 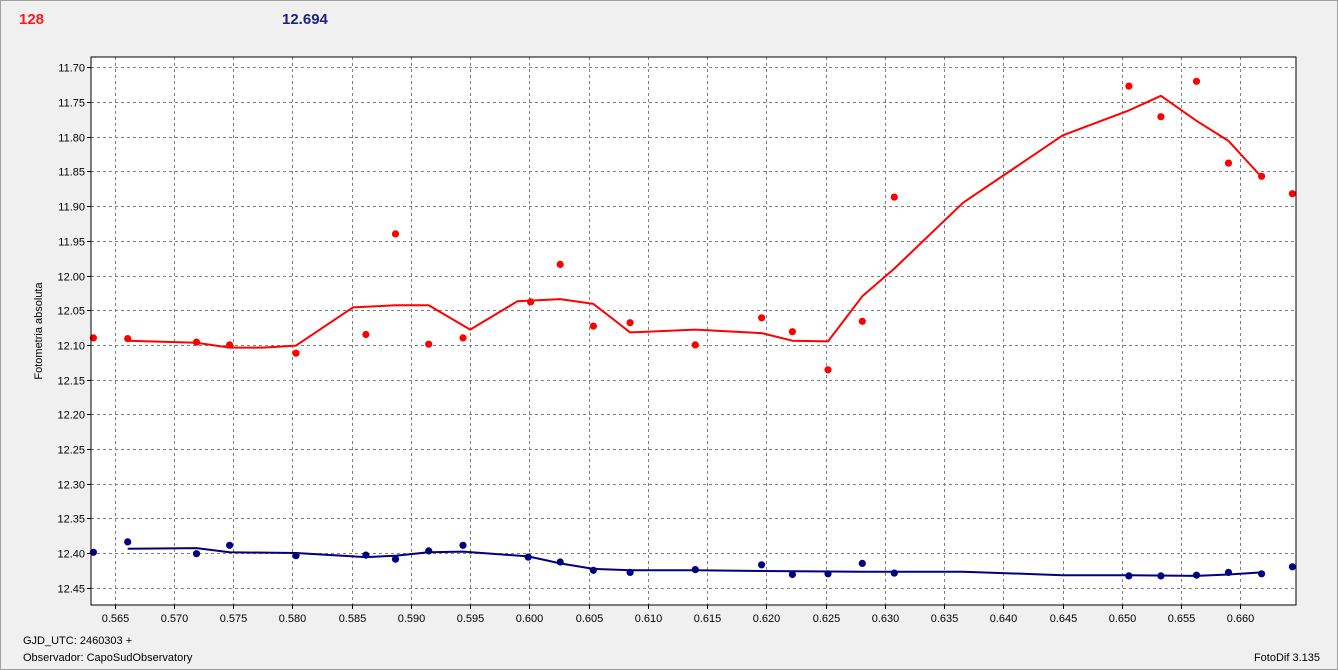 What do you see at coordinates (71, 416) in the screenshot?
I see `y-tick-label: 12.20` at bounding box center [71, 416].